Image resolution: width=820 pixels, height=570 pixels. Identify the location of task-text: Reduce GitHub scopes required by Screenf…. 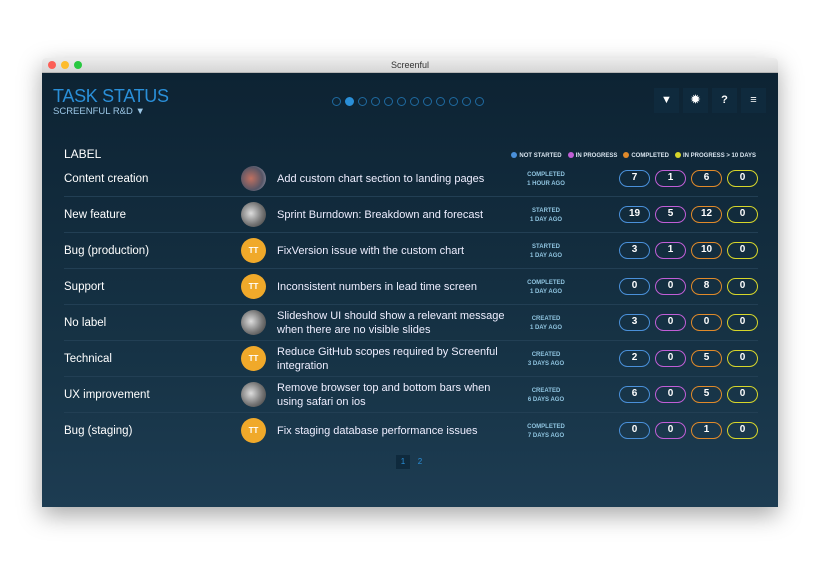
(387, 359).